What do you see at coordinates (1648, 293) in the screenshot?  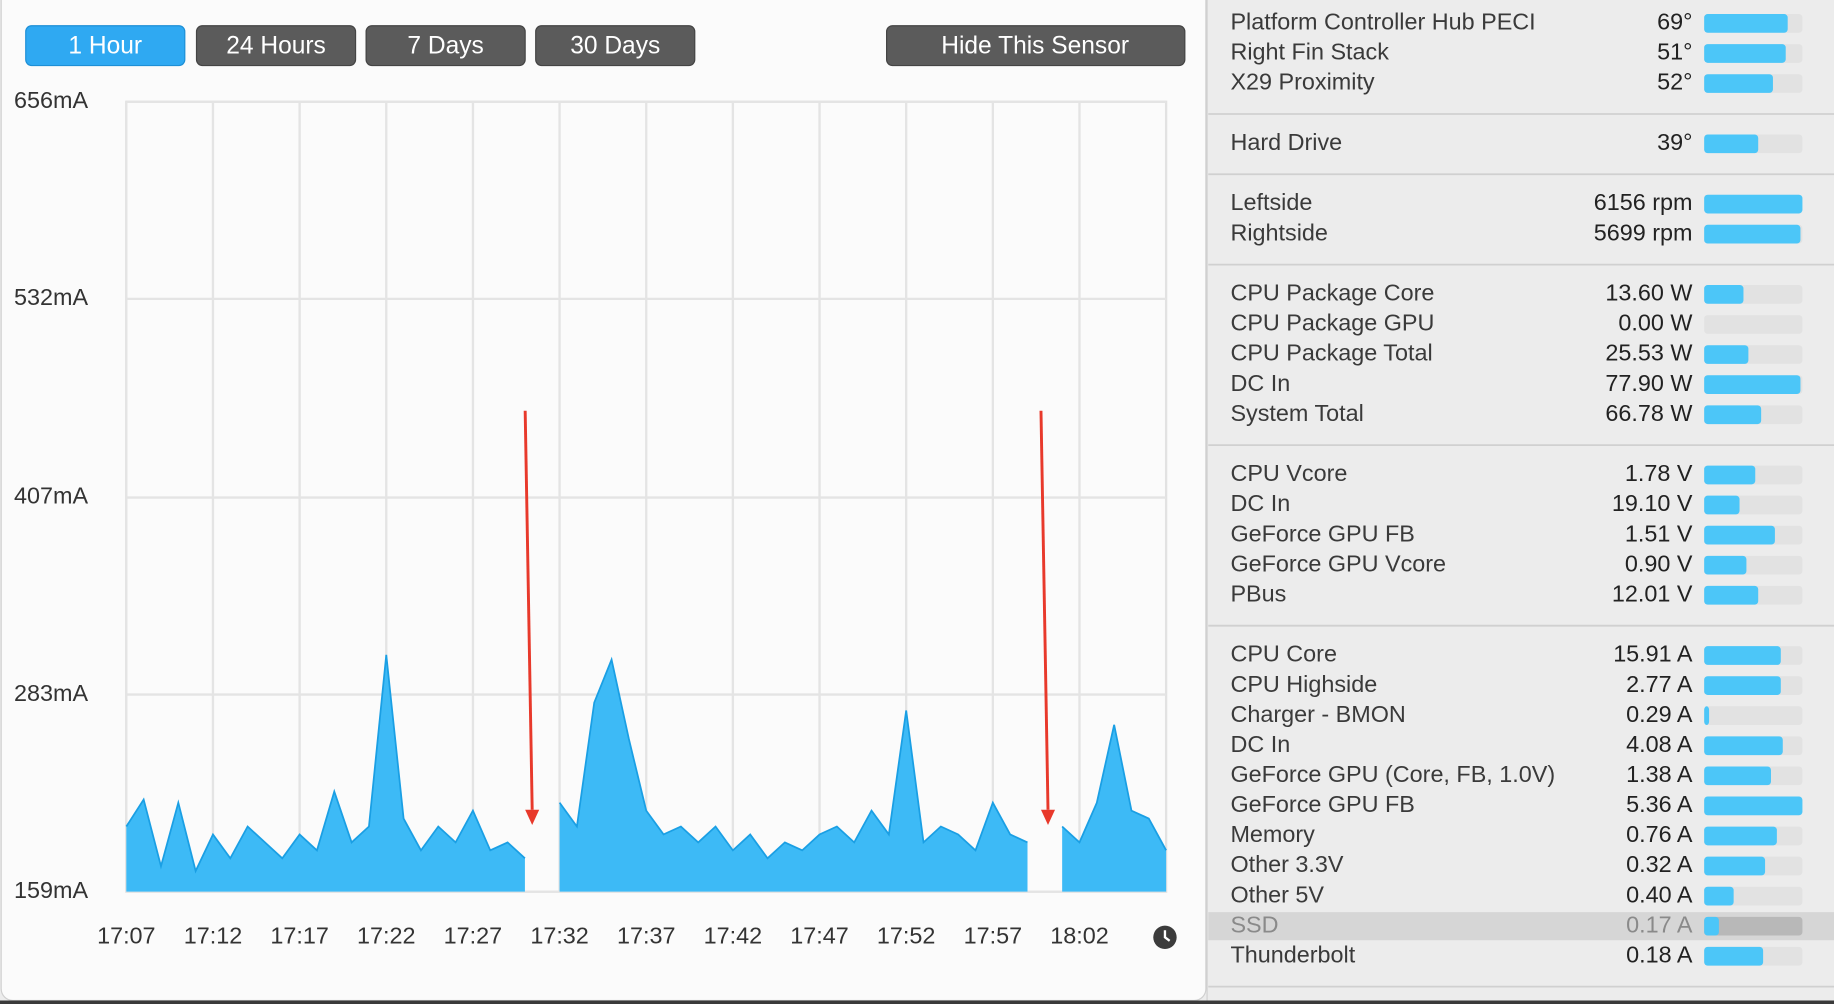 I see `sensor-value: 13.60 W` at bounding box center [1648, 293].